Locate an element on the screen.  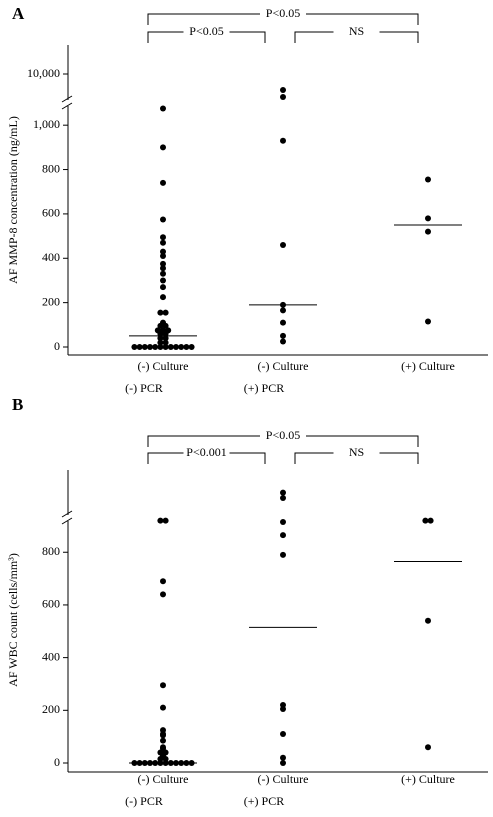
panel-label: B is located at coordinates (17, 404).